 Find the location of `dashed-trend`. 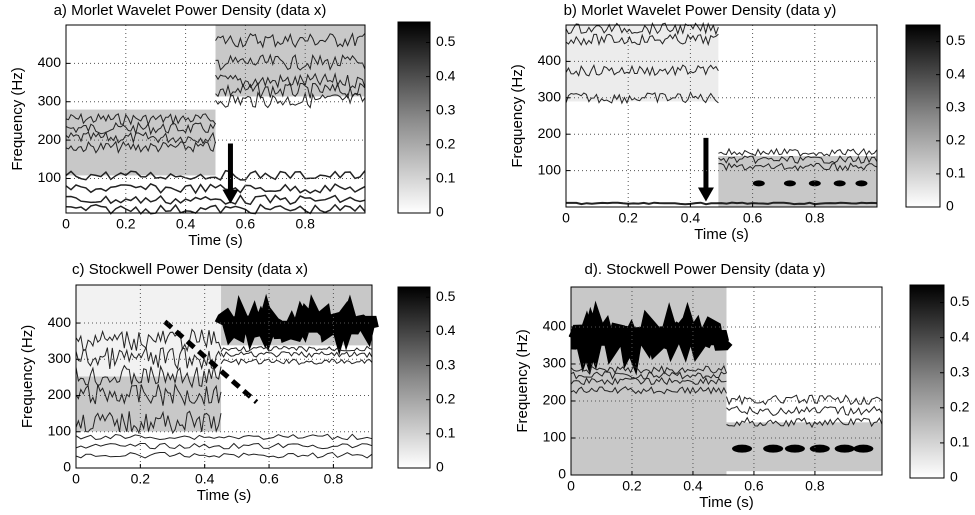

dashed-trend is located at coordinates (211, 361).